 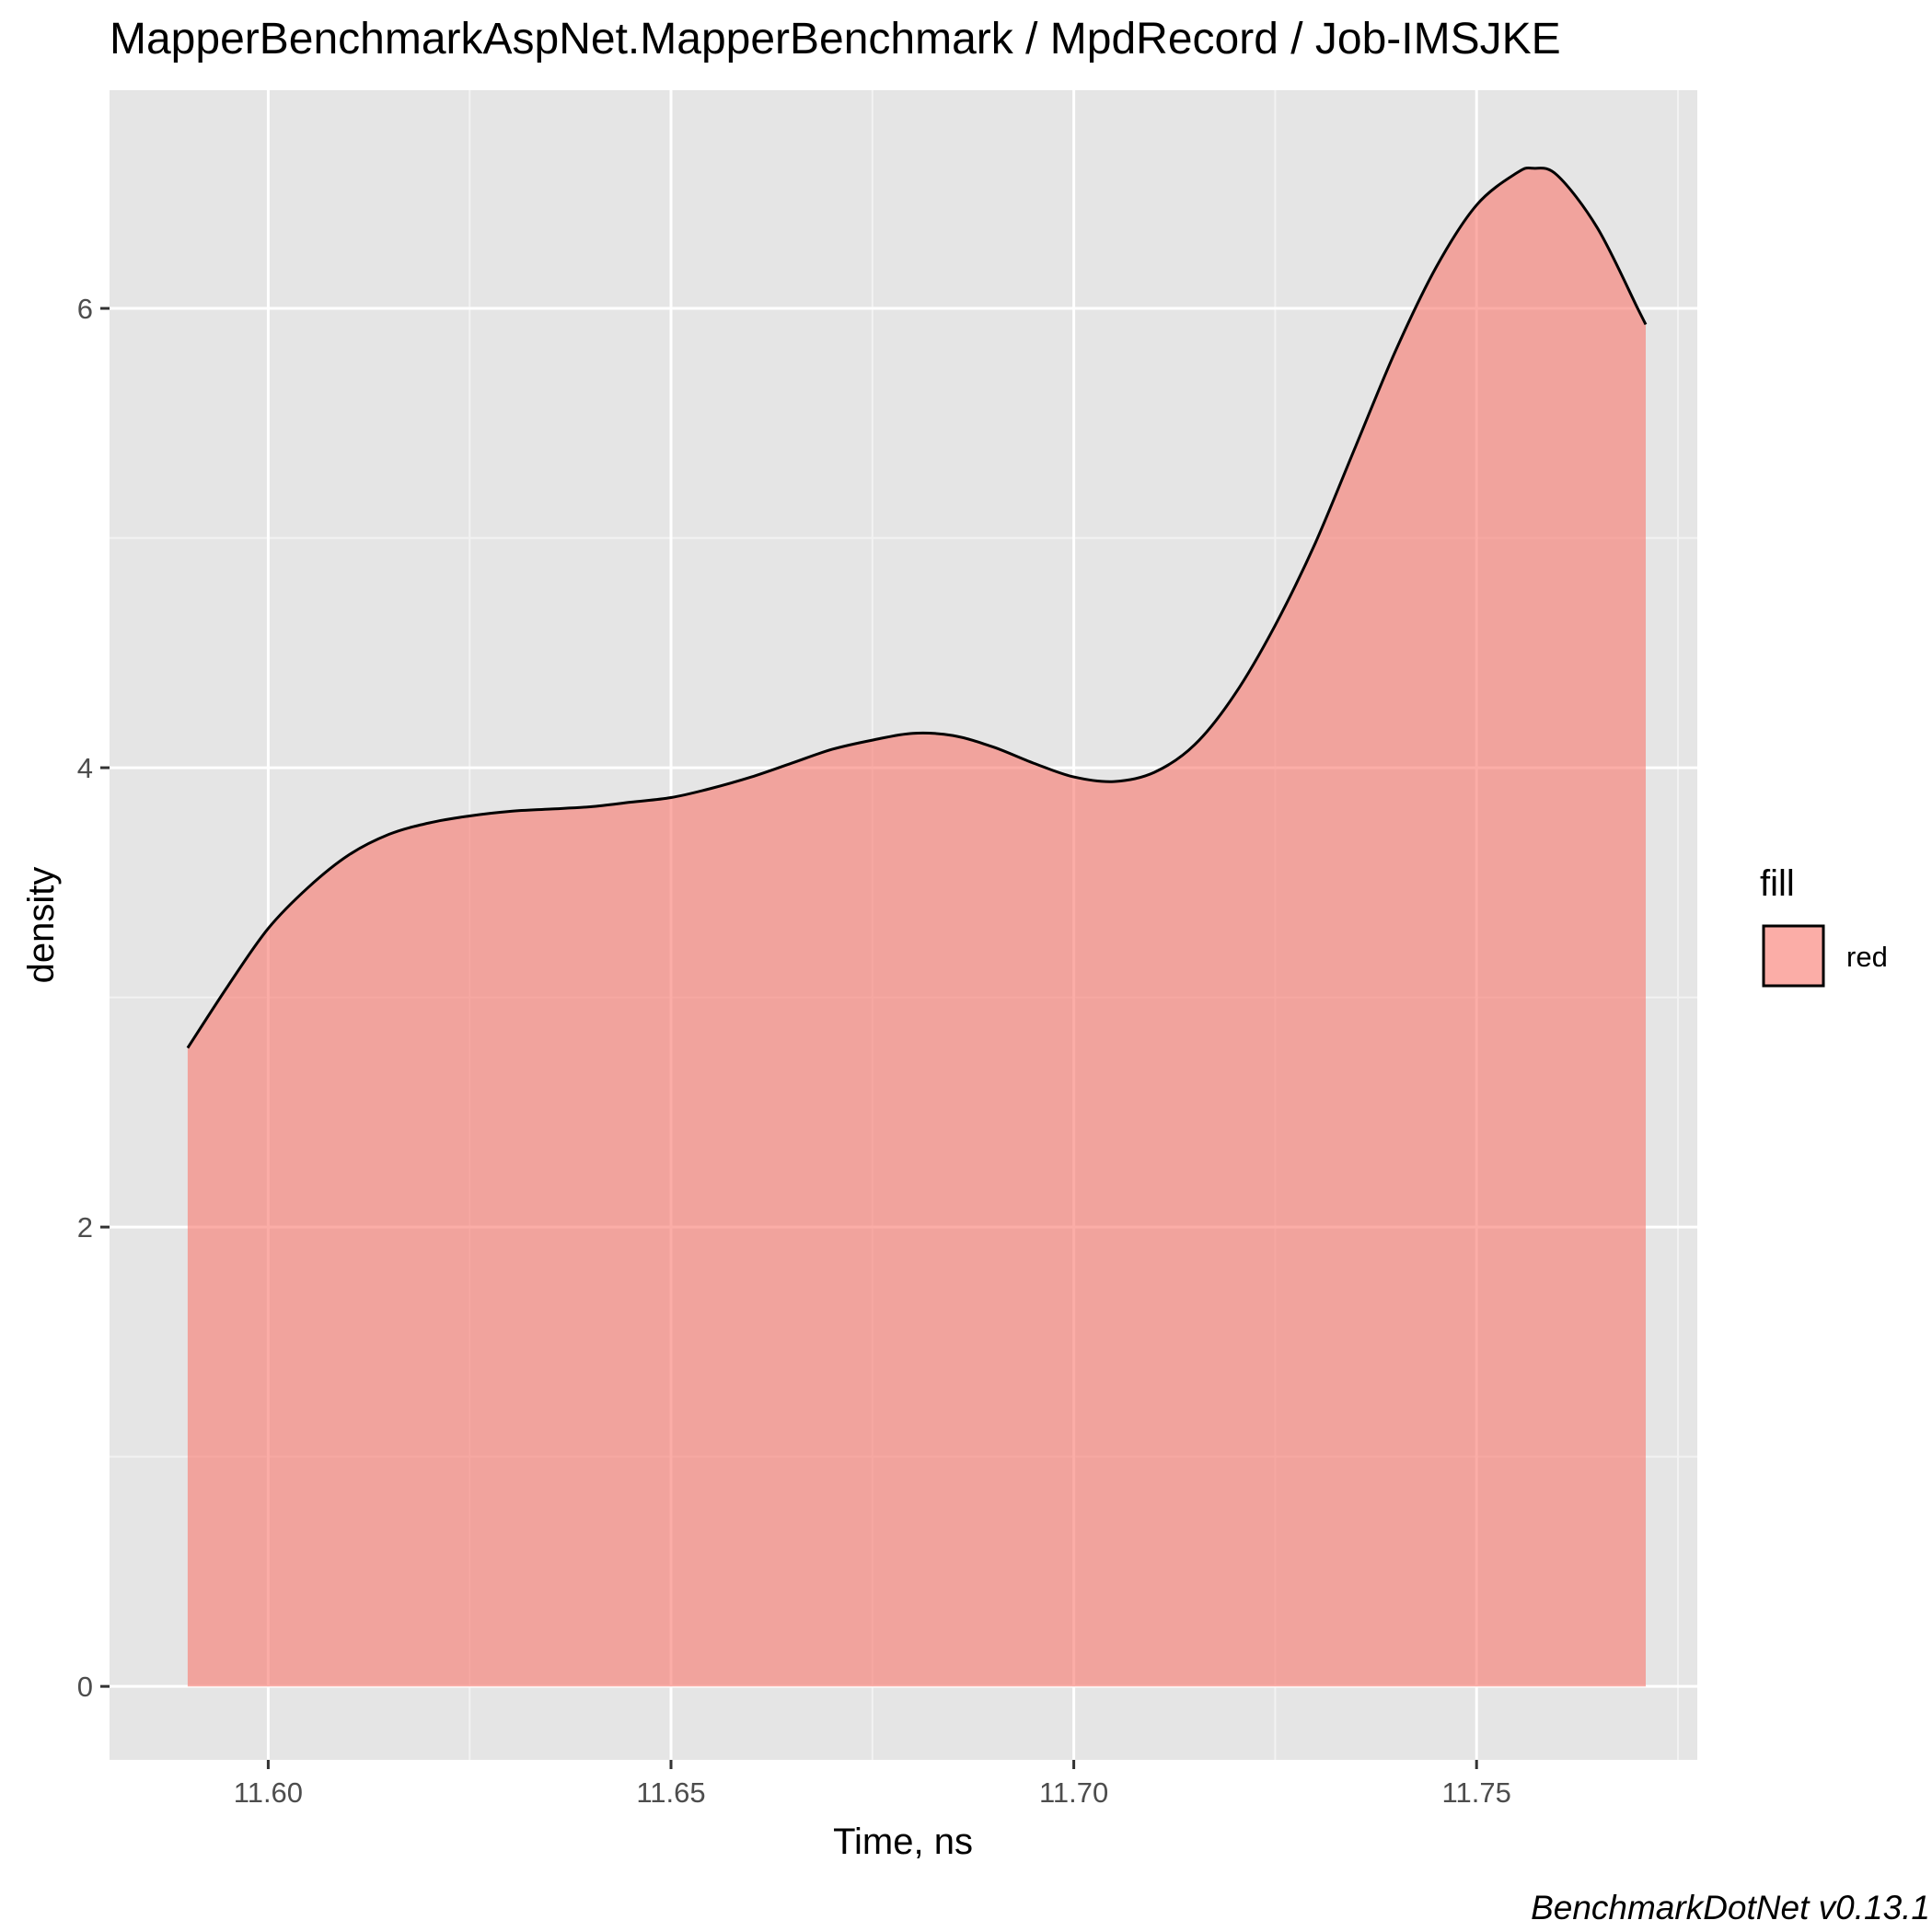 I want to click on x-tick-label: 11.70, so click(x=1074, y=1793).